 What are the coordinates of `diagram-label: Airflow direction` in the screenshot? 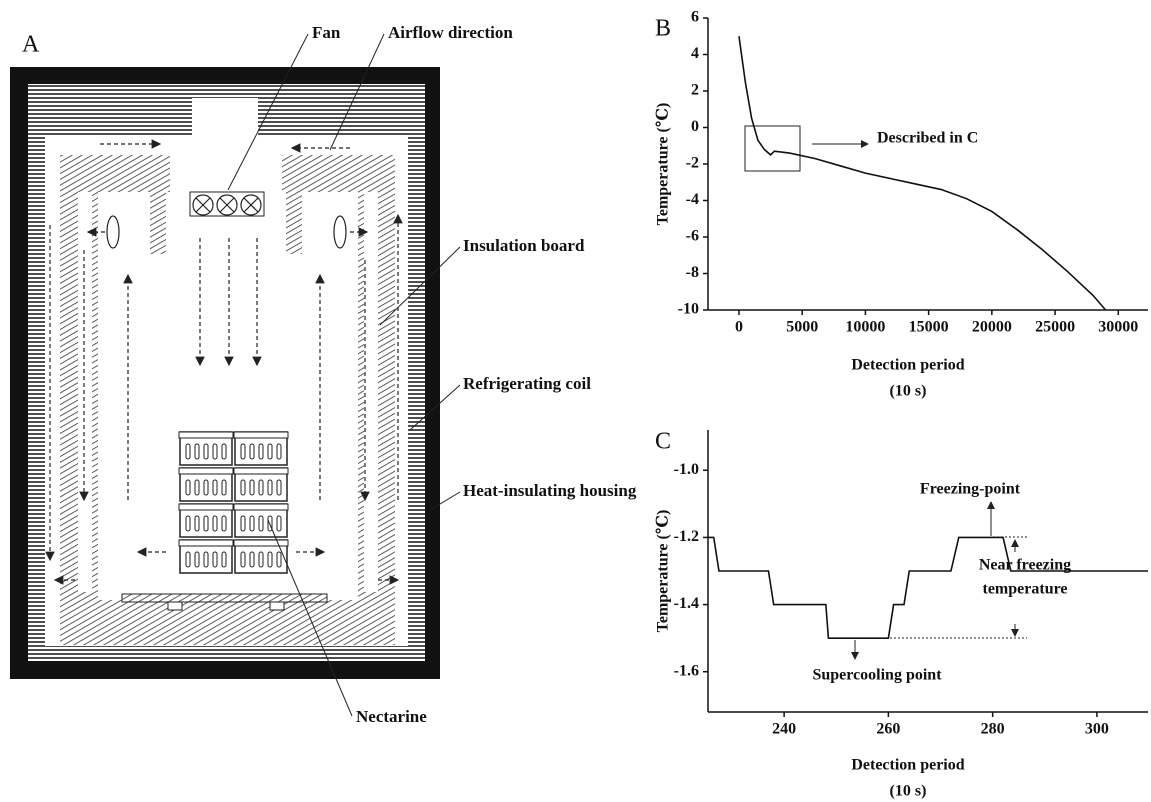 It's located at (450, 32).